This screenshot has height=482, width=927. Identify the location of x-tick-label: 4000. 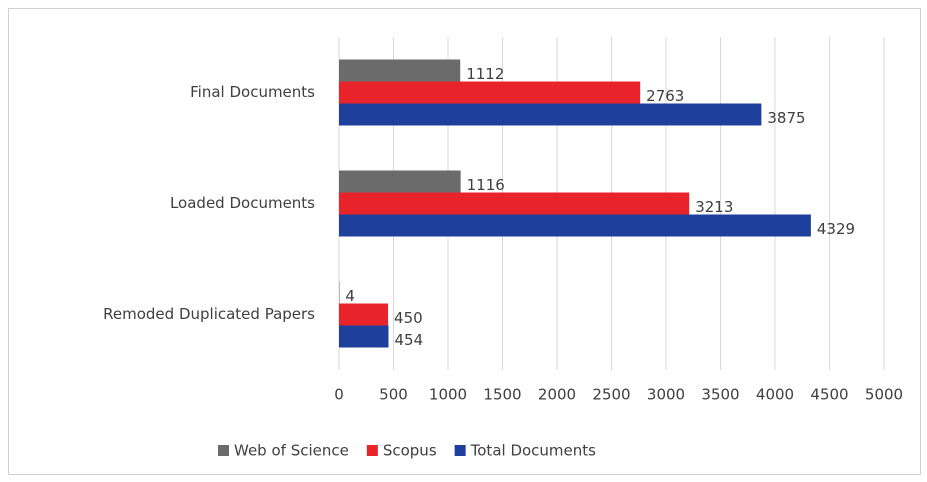
(775, 395).